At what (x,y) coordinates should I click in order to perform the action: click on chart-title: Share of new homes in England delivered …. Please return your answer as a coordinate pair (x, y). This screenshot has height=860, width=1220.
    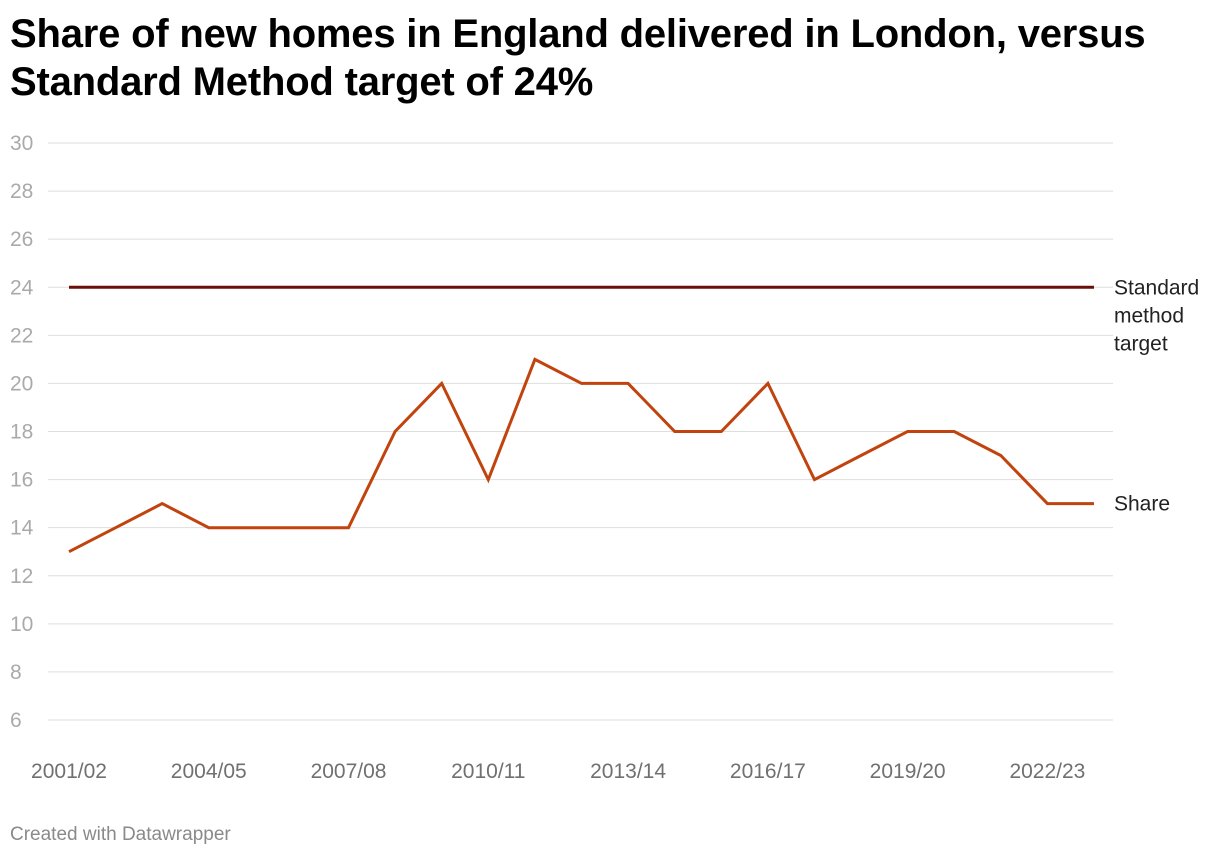
    Looking at the image, I should click on (578, 58).